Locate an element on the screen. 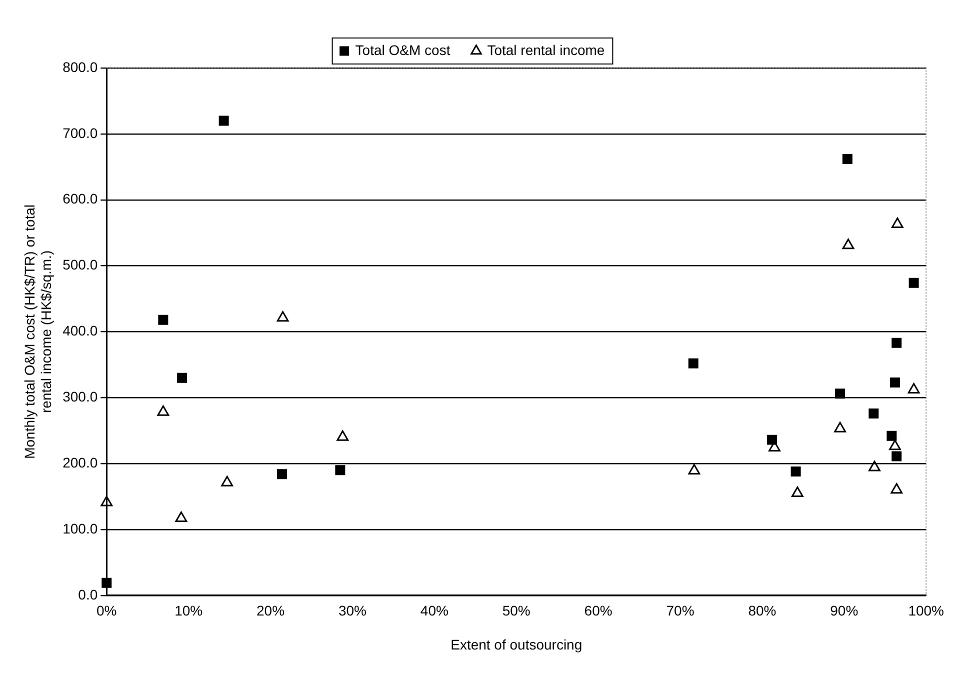 This screenshot has height=686, width=955. x-axis-title: Extent of outsourcing is located at coordinates (516, 644).